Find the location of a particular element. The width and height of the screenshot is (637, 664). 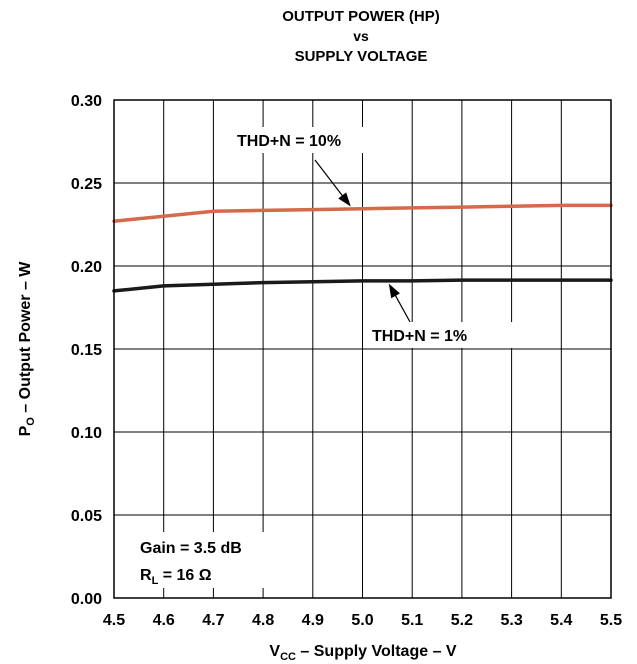

x-tick-label: 5.0 is located at coordinates (362, 620).